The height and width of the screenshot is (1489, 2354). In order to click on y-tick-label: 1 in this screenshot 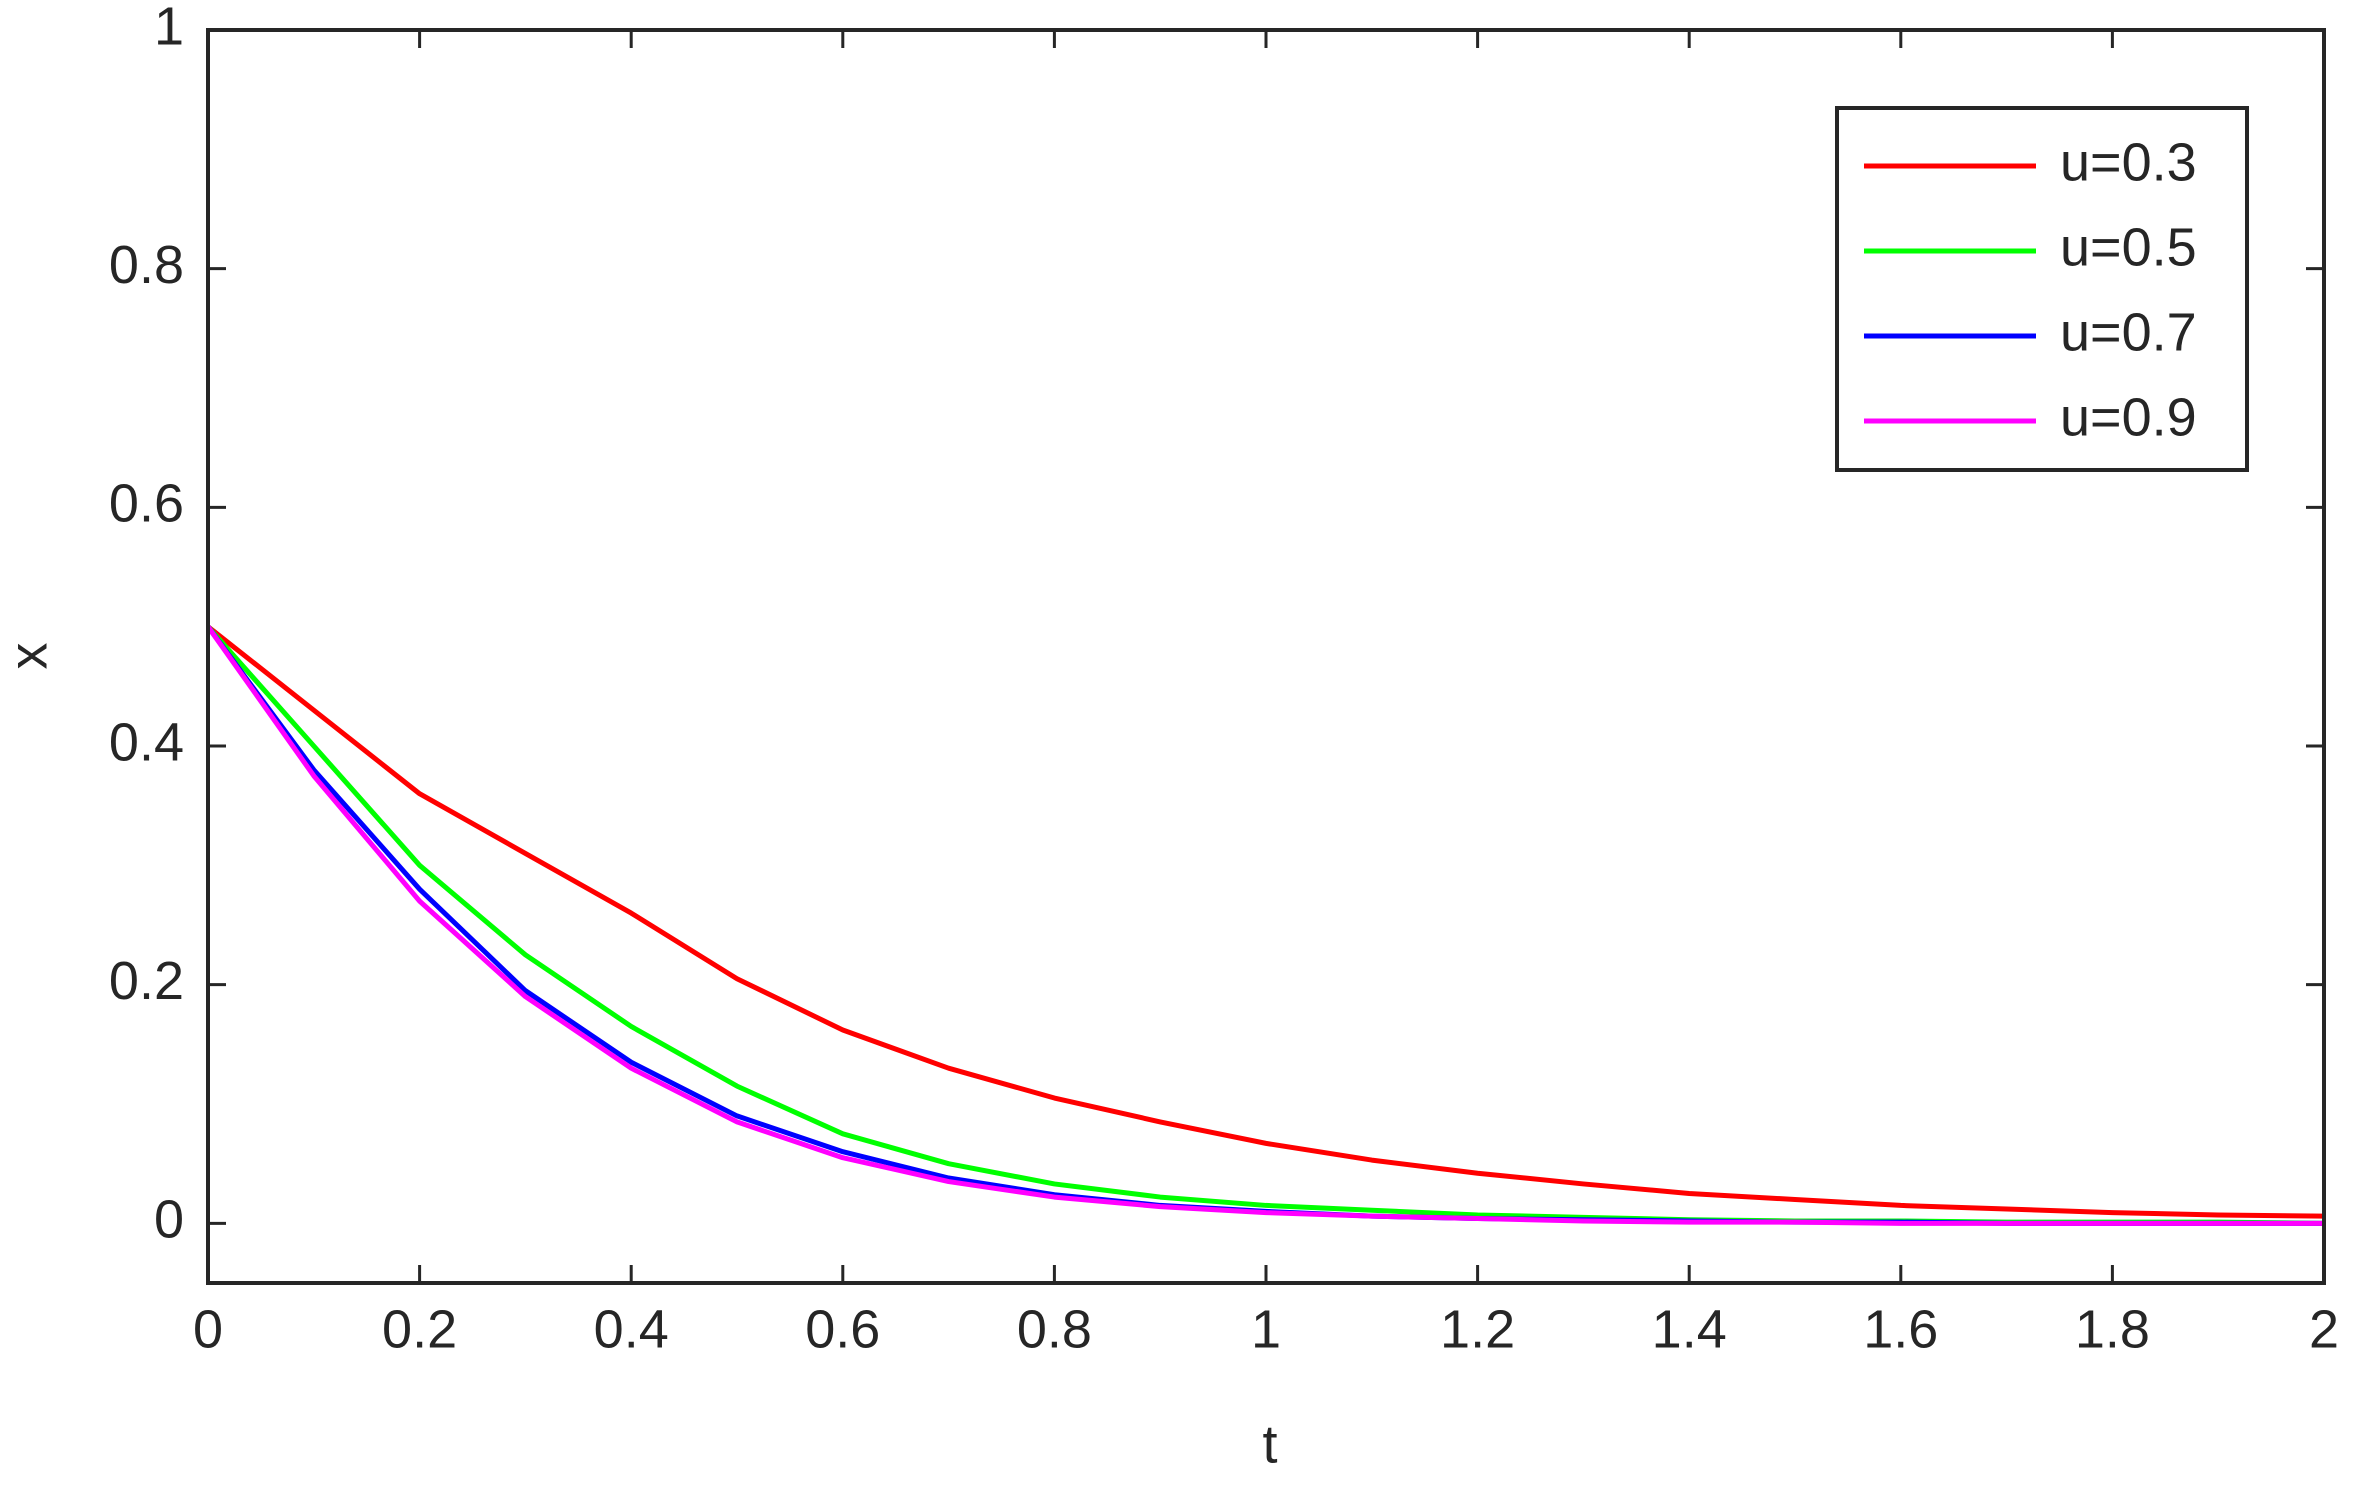, I will do `click(169, 28)`.